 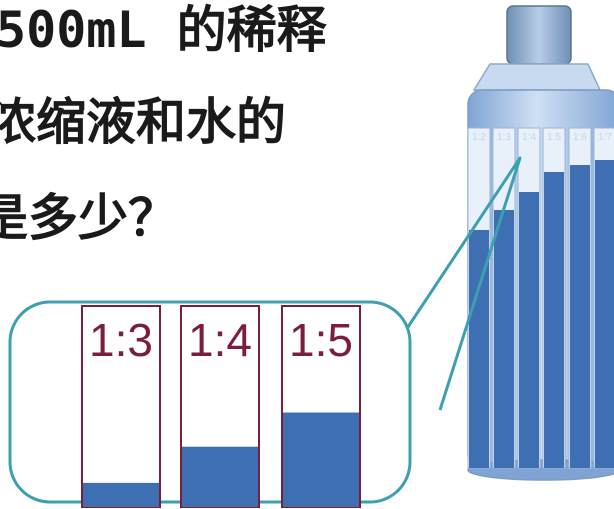 What do you see at coordinates (121, 340) in the screenshot?
I see `gauge-label-1: 1:3` at bounding box center [121, 340].